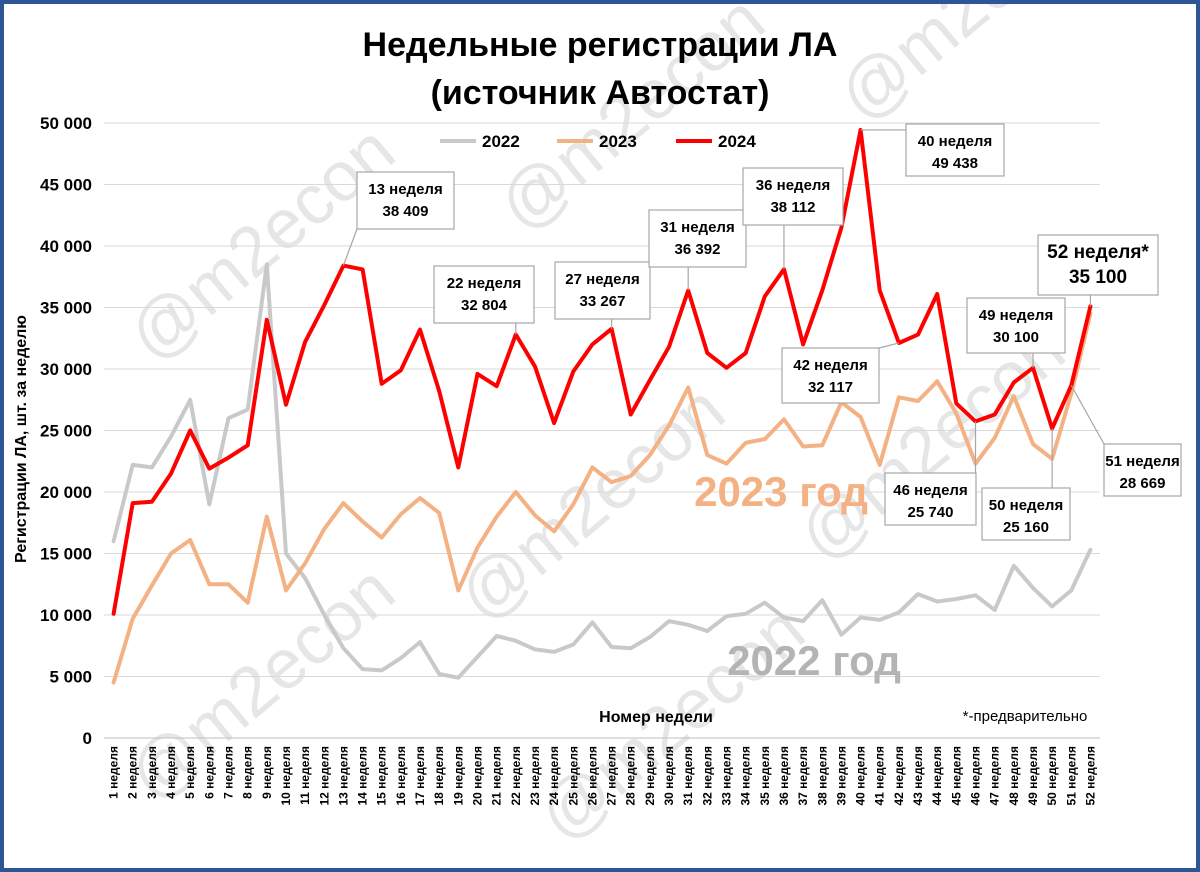 The width and height of the screenshot is (1200, 872). What do you see at coordinates (401, 776) in the screenshot?
I see `x-tick-label: 16 неделя` at bounding box center [401, 776].